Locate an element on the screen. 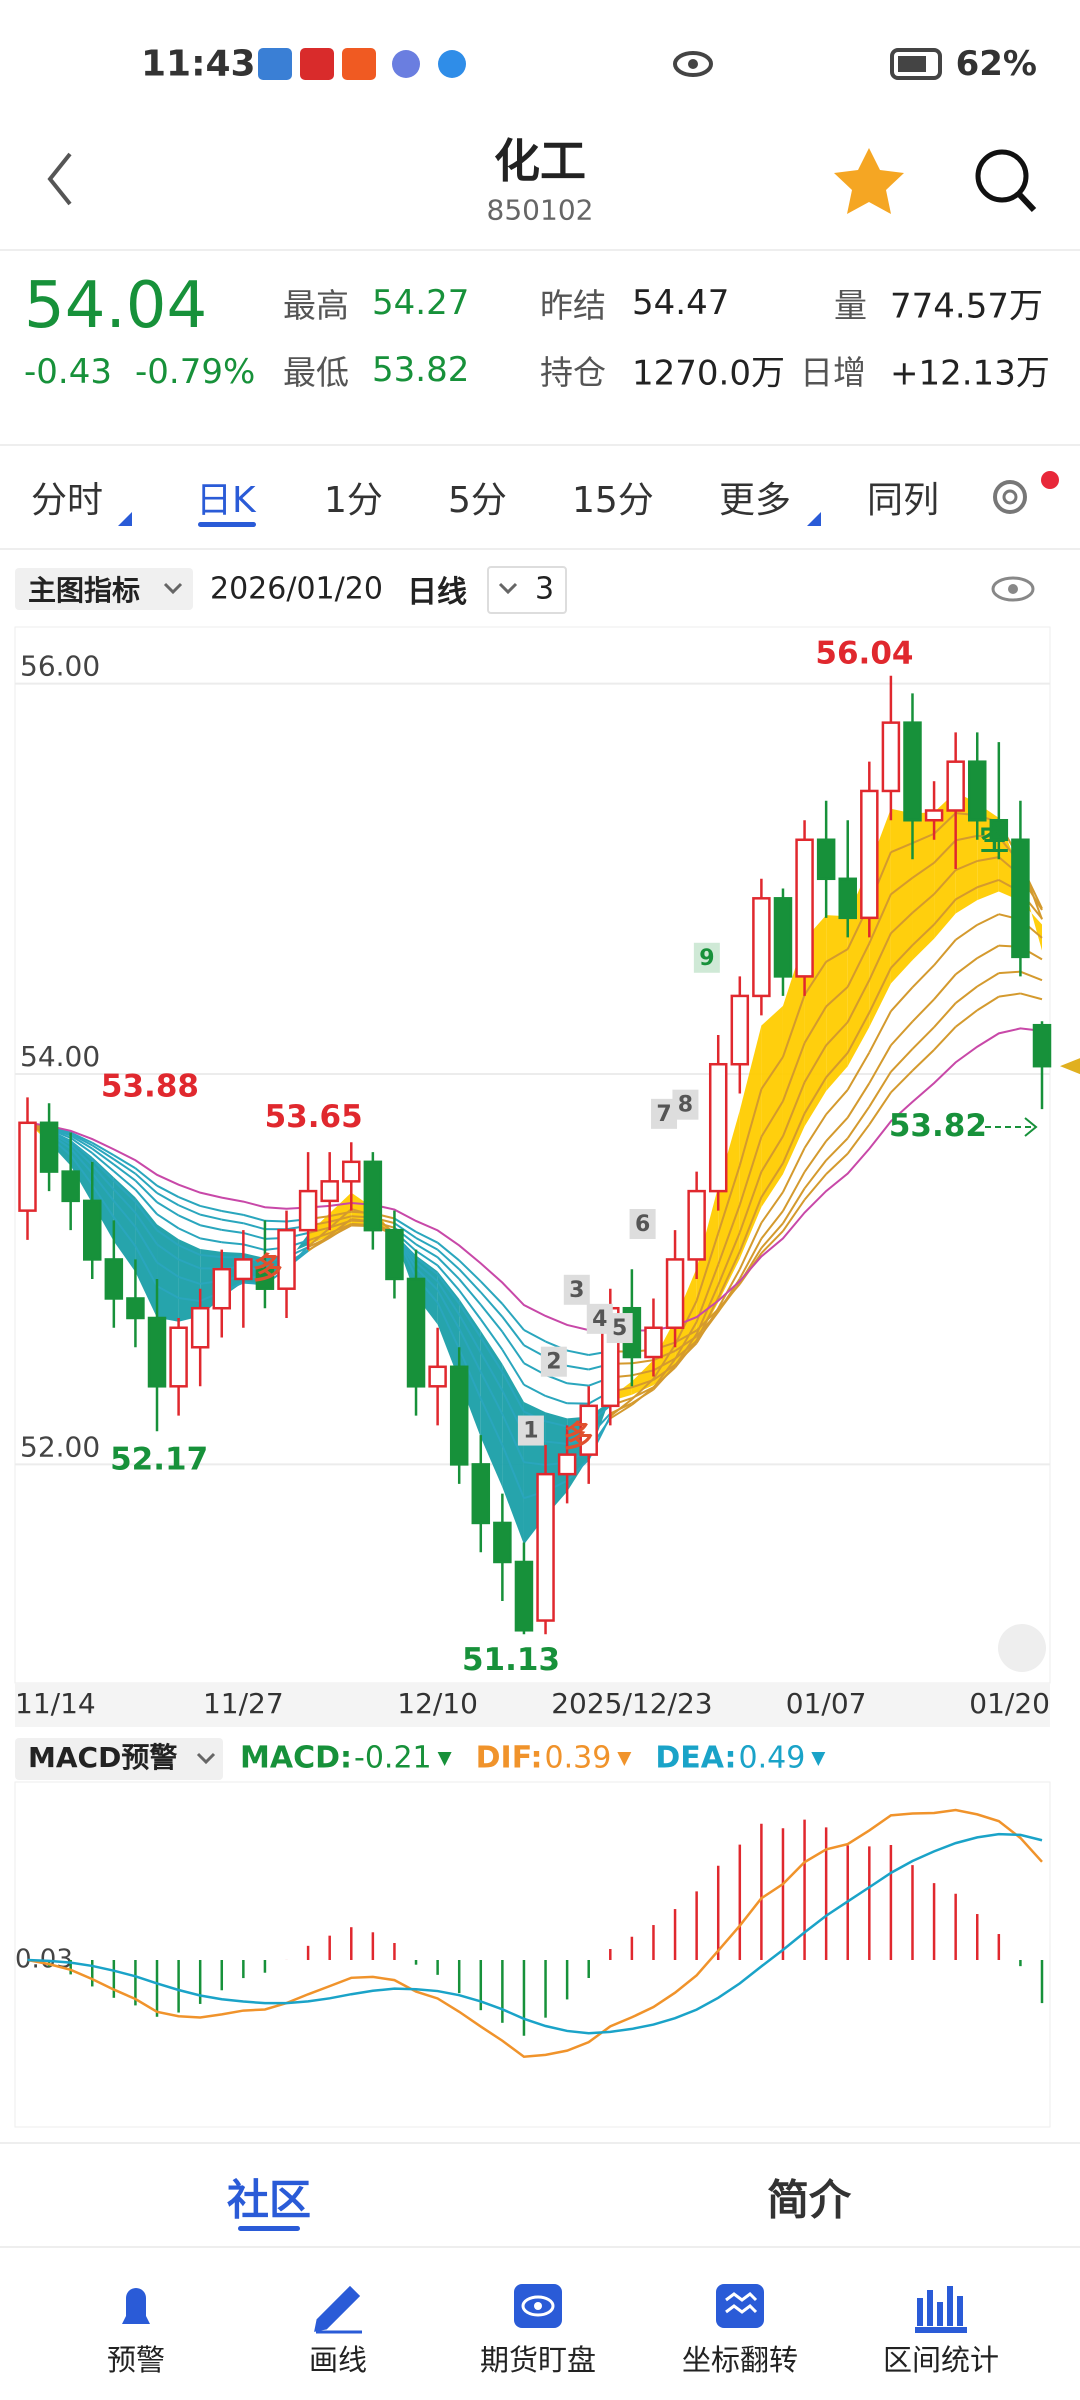 This screenshot has width=1080, height=2400. x-tick-label: 01/20 is located at coordinates (1009, 1703).